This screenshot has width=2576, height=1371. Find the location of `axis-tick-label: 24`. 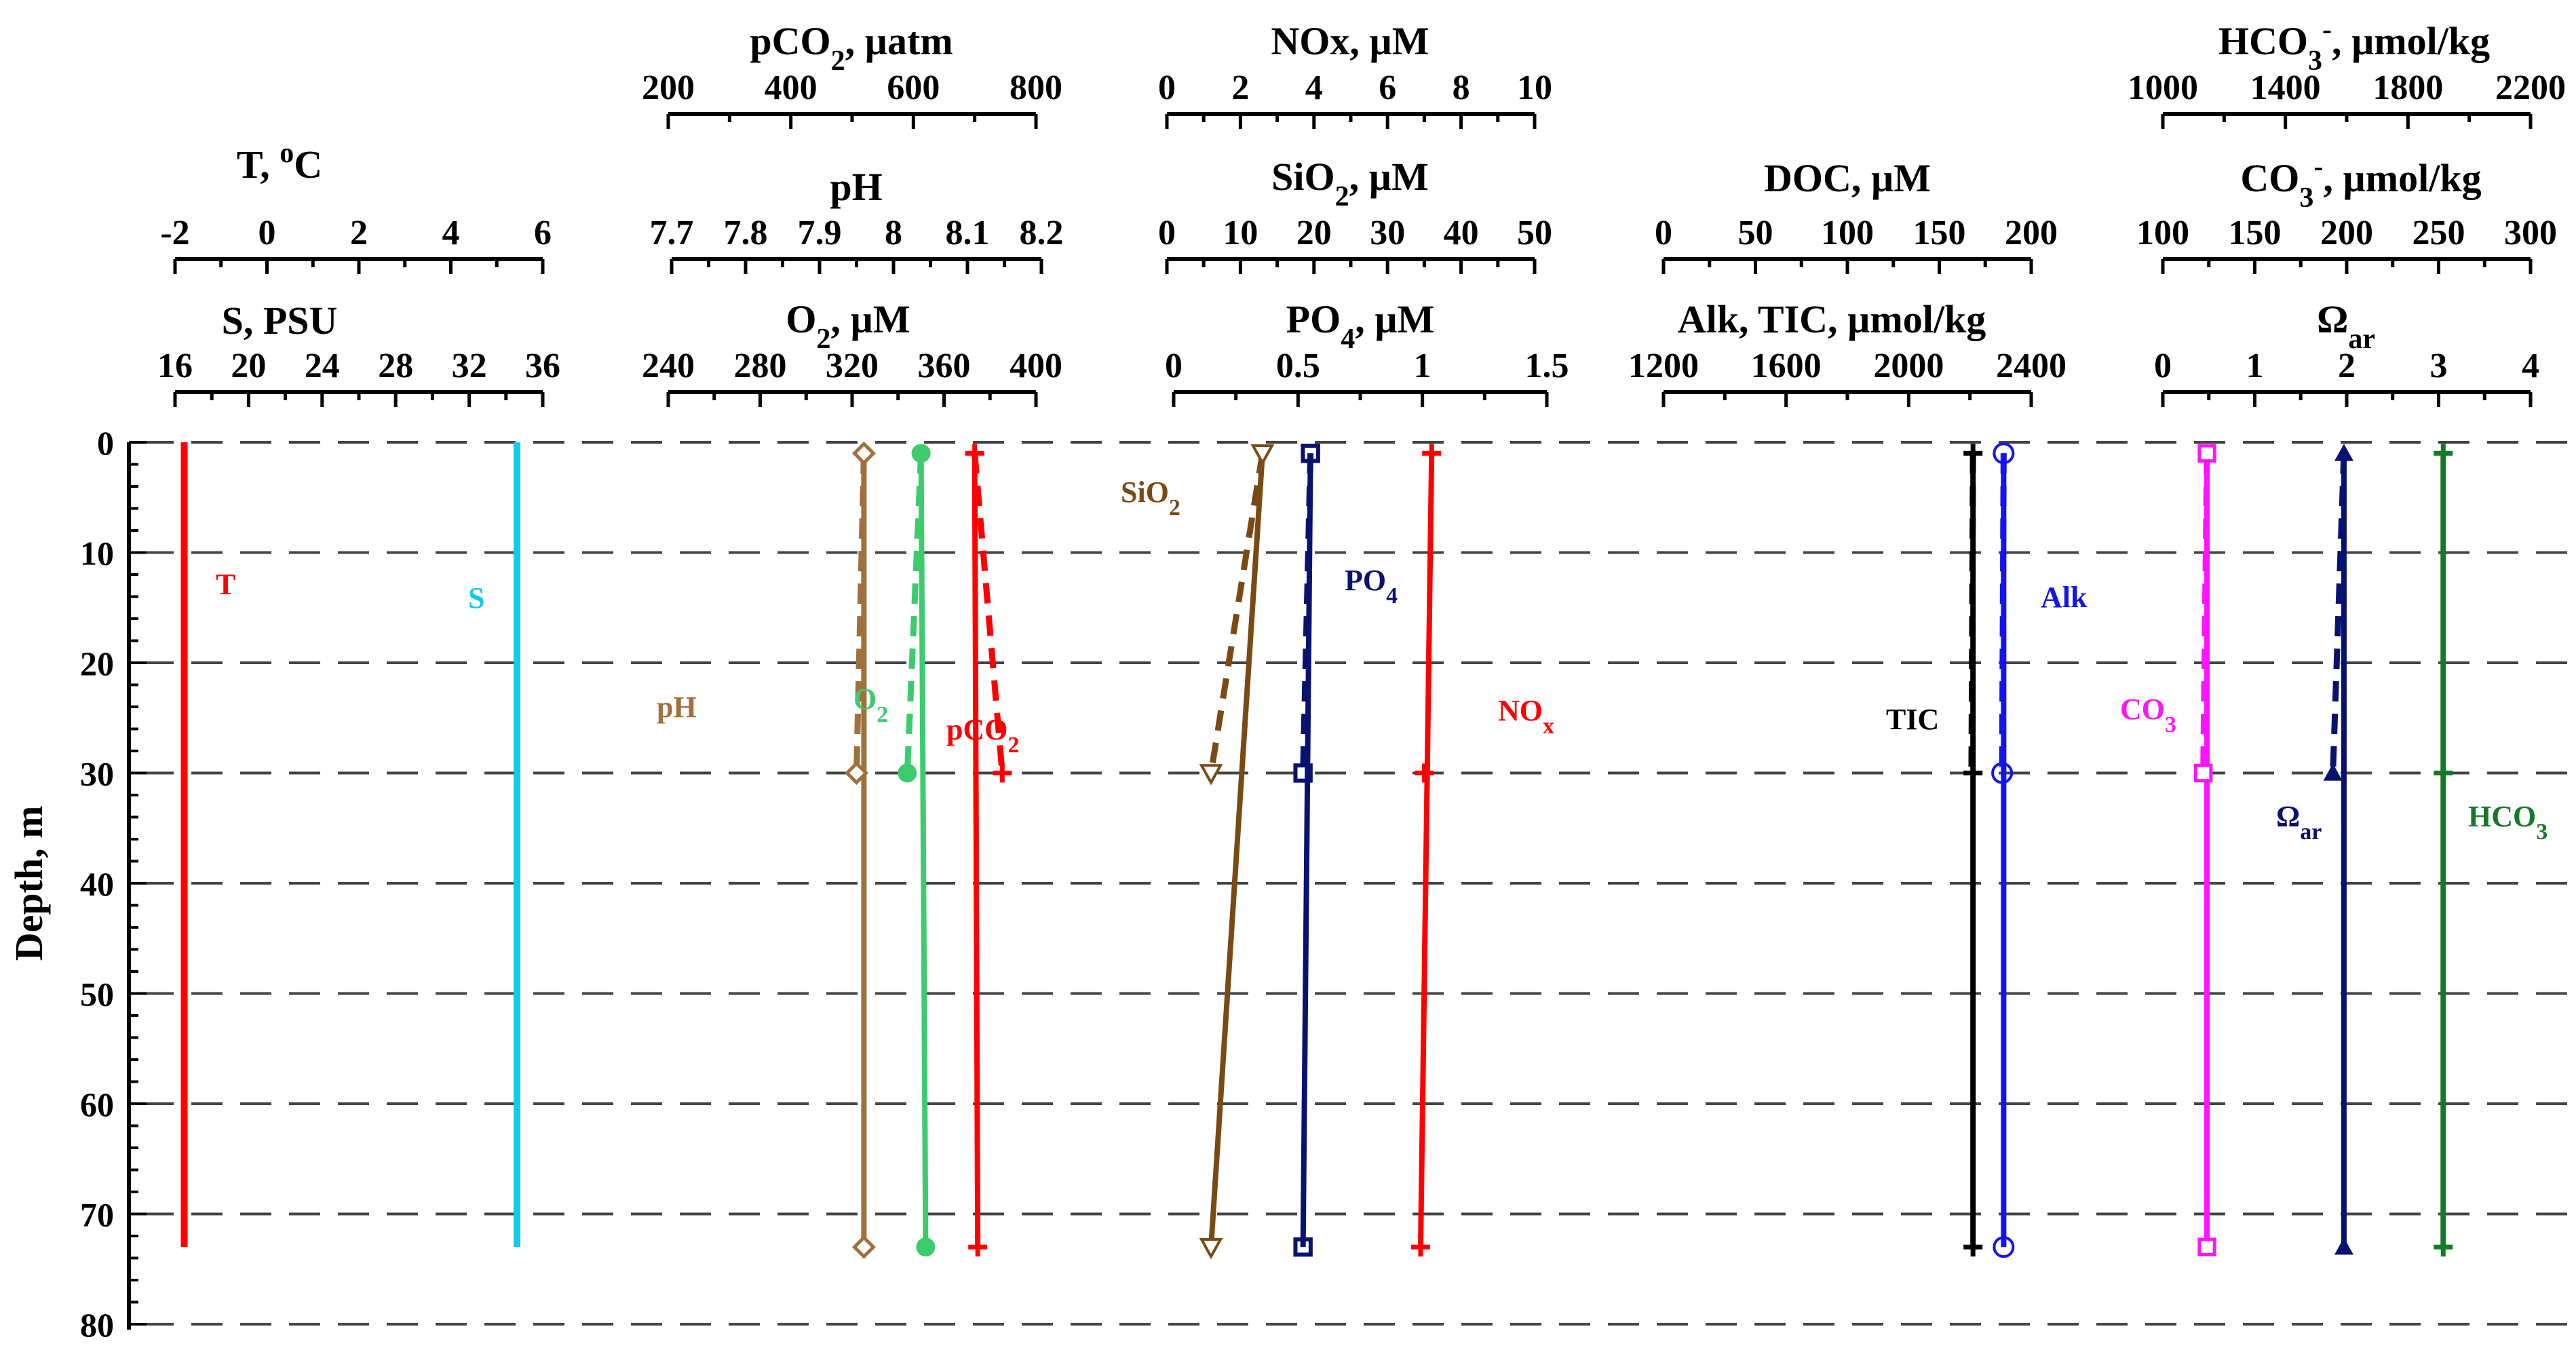

axis-tick-label: 24 is located at coordinates (322, 366).